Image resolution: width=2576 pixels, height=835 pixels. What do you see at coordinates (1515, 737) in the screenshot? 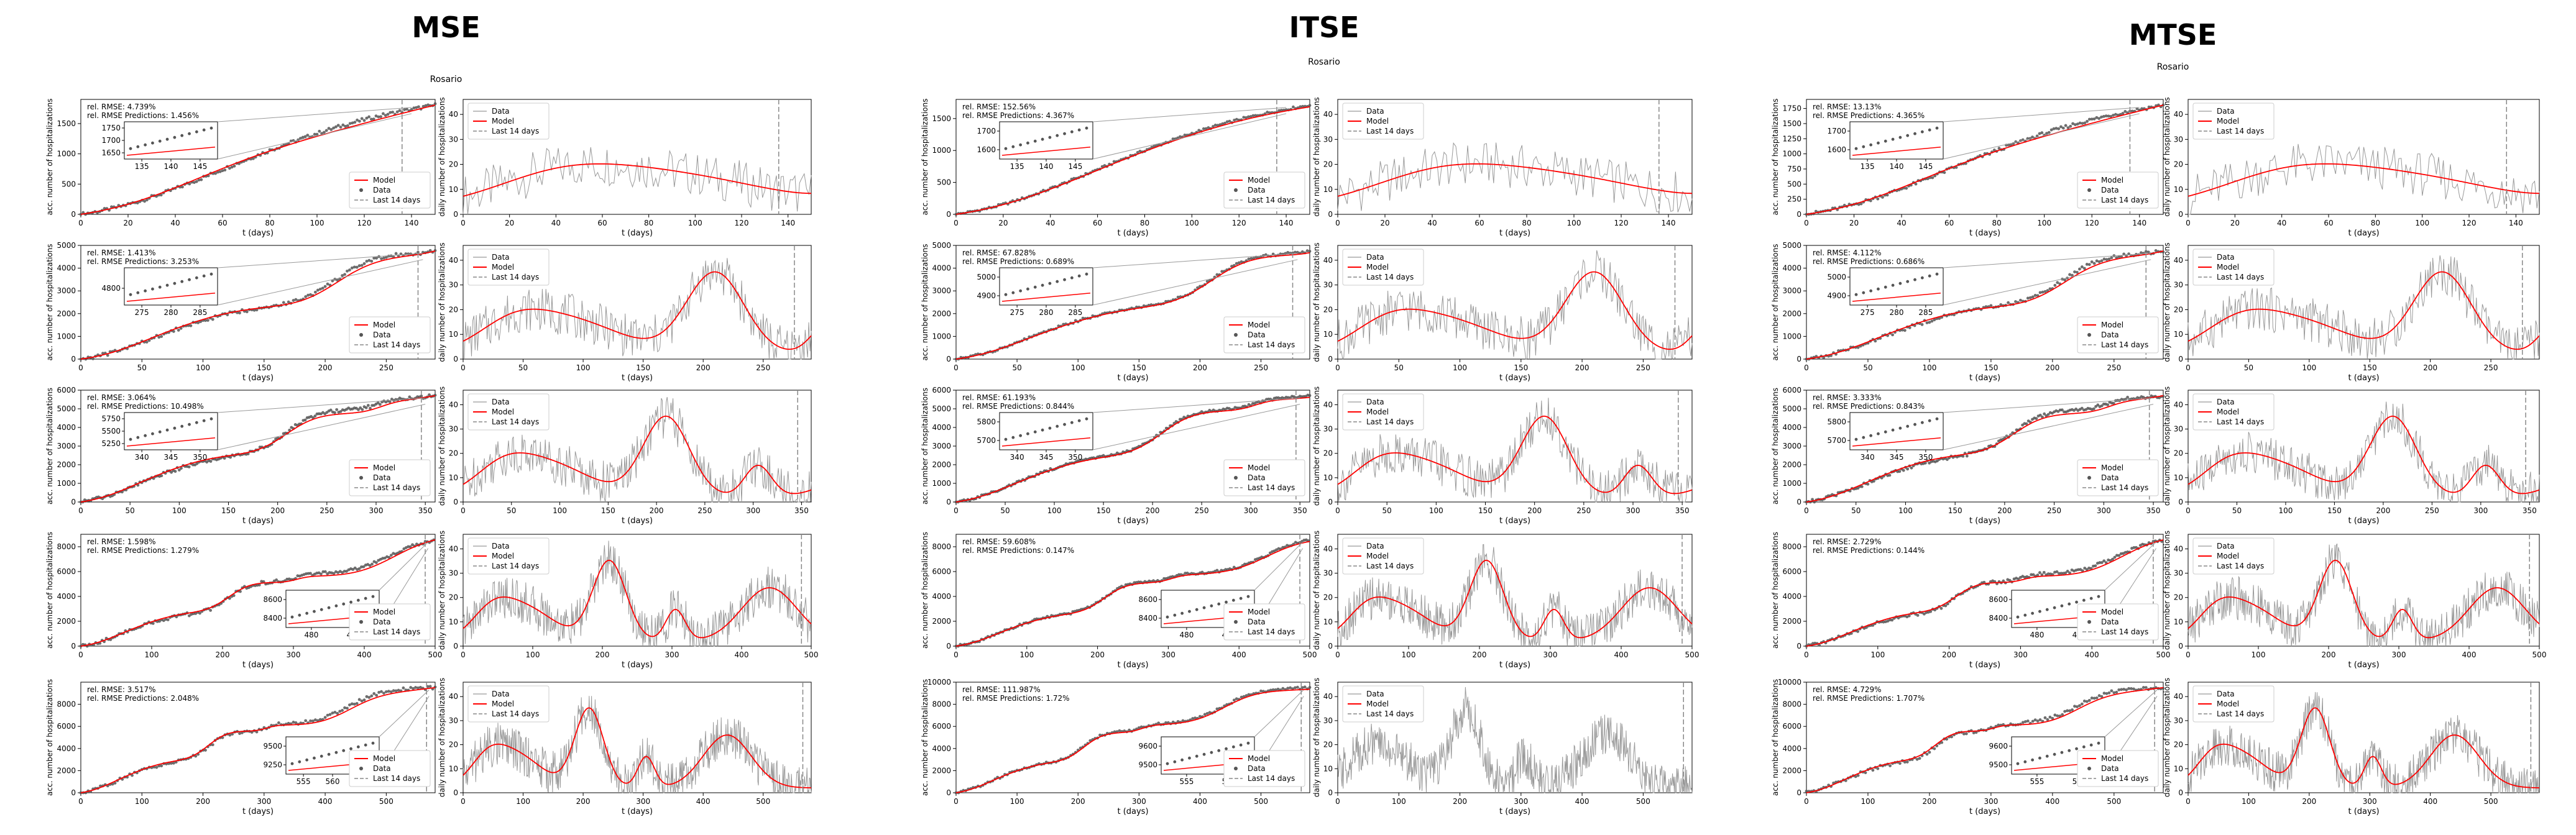
I see `daily-frame` at bounding box center [1515, 737].